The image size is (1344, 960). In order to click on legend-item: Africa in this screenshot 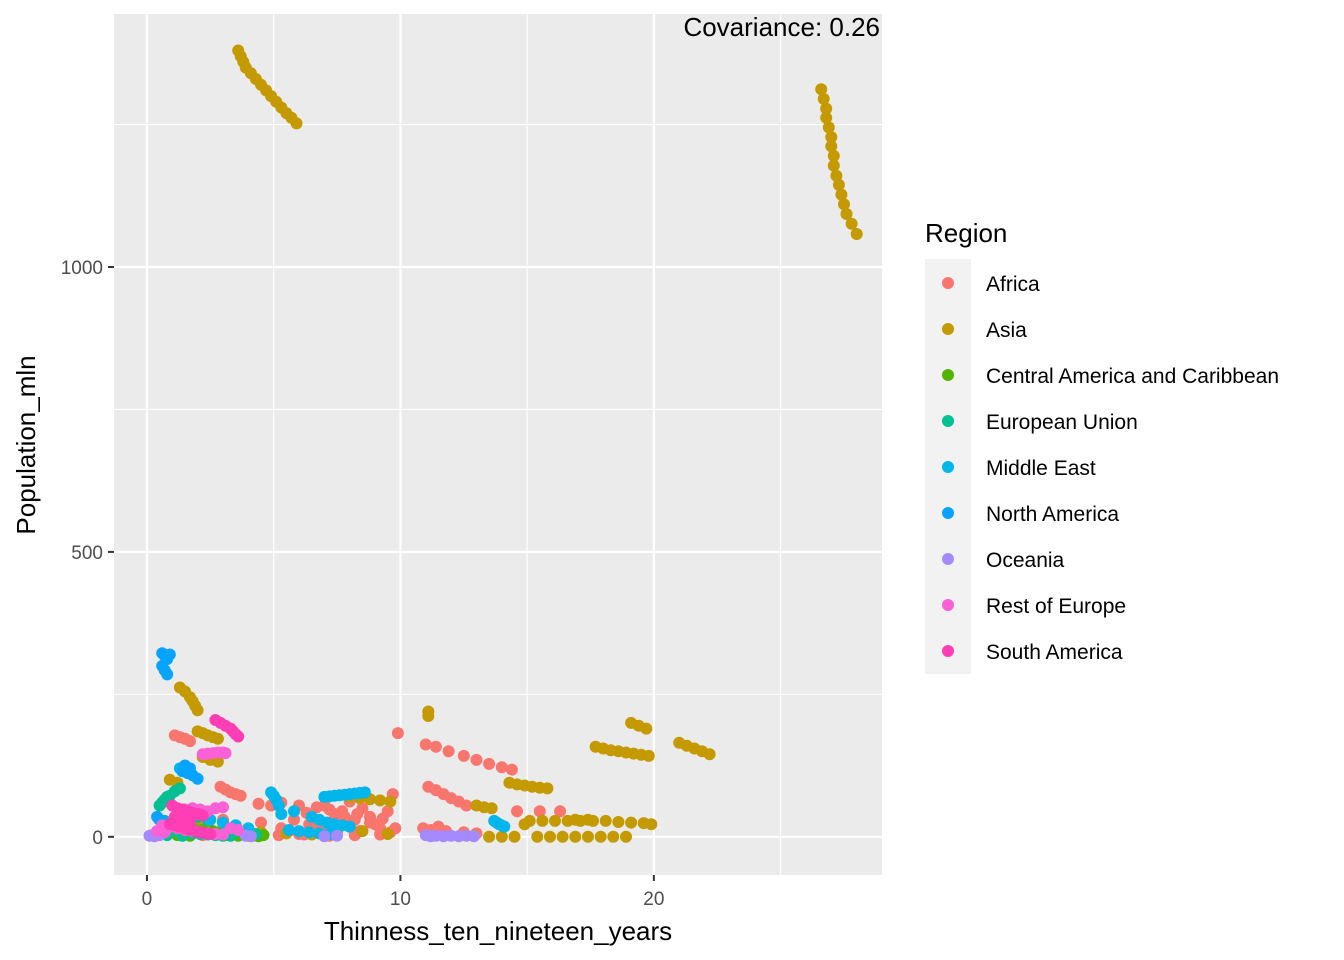, I will do `click(991, 284)`.